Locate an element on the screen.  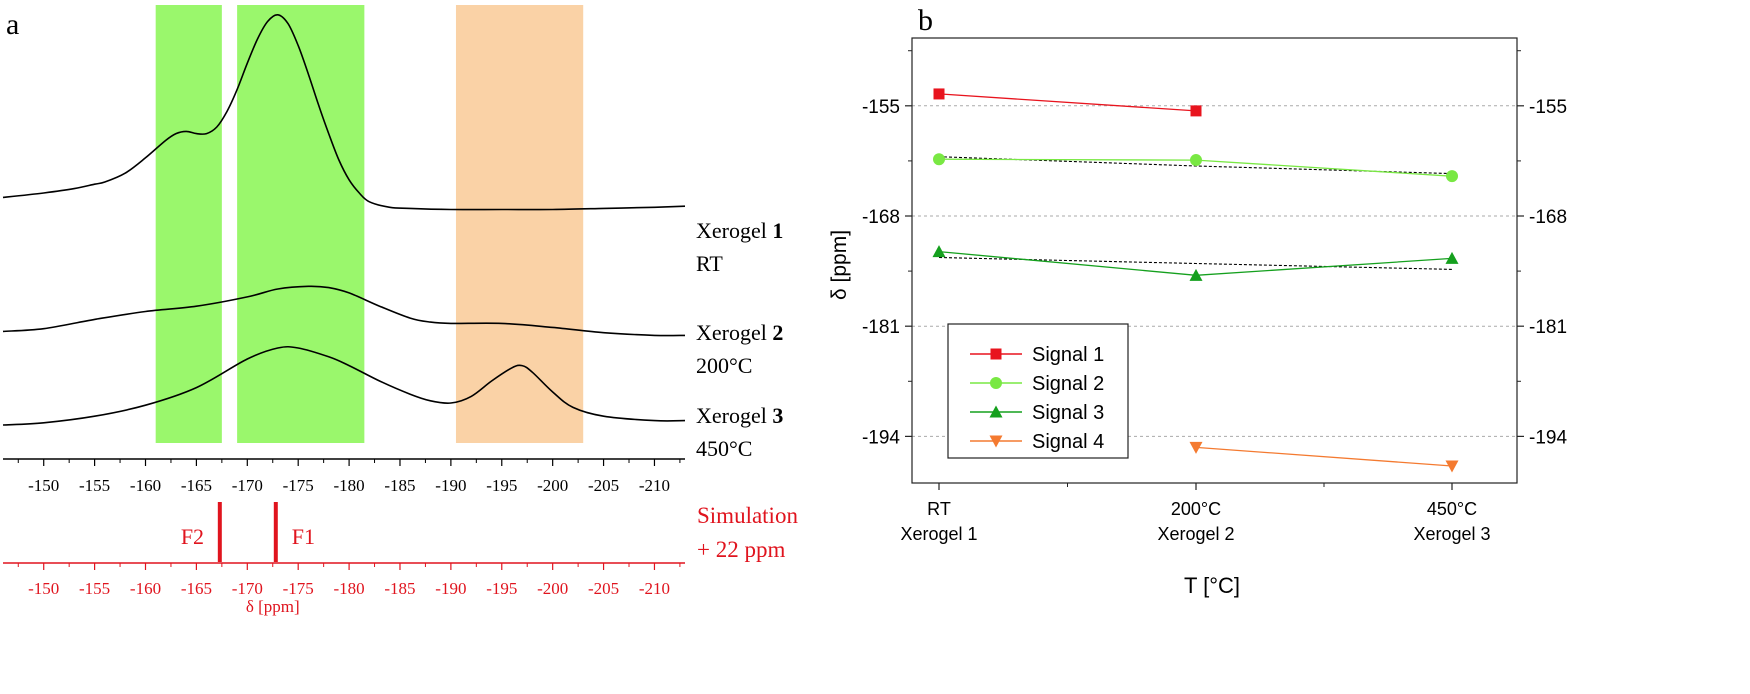
sample-number: 2 is located at coordinates (777, 332).